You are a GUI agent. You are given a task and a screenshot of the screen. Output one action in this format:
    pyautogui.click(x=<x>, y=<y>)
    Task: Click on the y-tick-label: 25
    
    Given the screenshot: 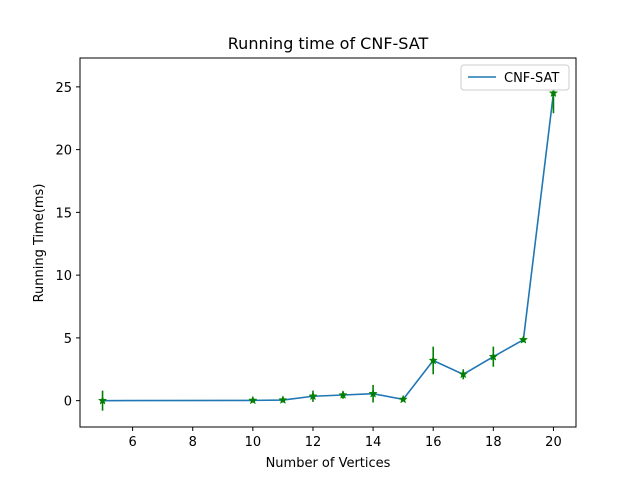 What is the action you would take?
    pyautogui.click(x=63, y=88)
    